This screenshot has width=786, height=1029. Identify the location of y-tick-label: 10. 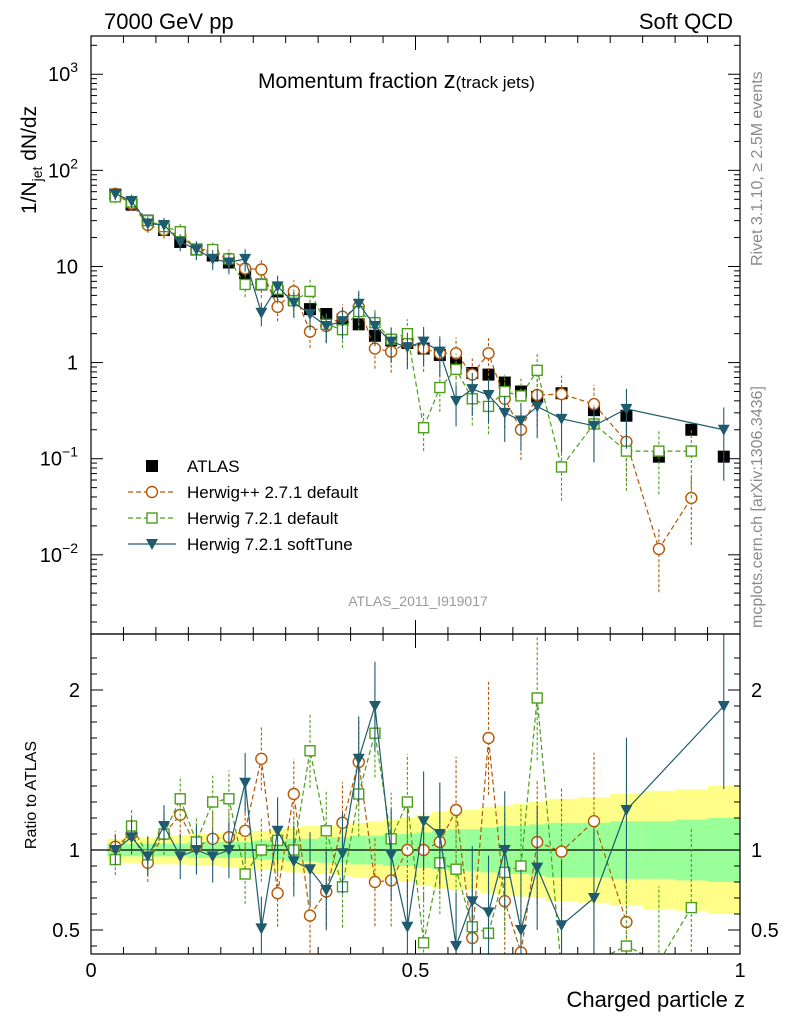
(67, 267).